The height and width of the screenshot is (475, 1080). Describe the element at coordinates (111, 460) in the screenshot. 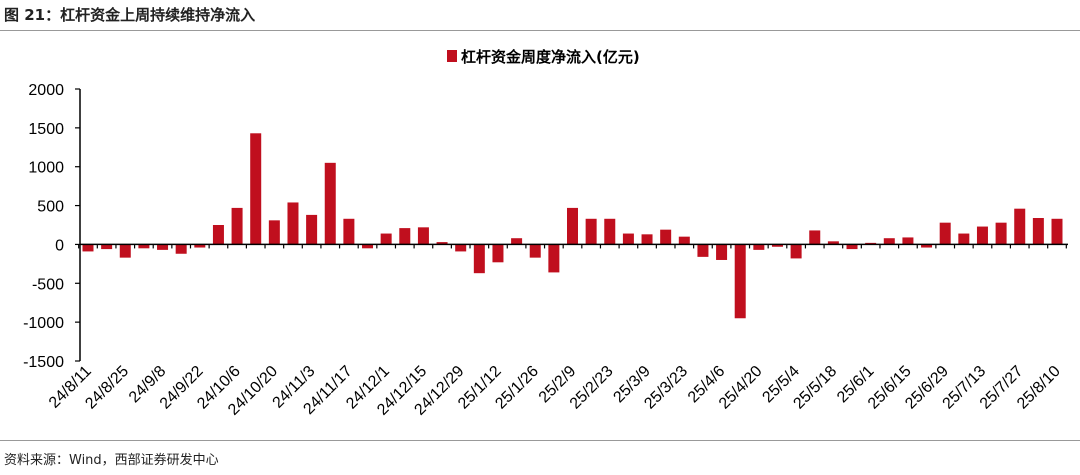

I see `source-note: 资料来源：Wind，西部证券研发中心` at that location.